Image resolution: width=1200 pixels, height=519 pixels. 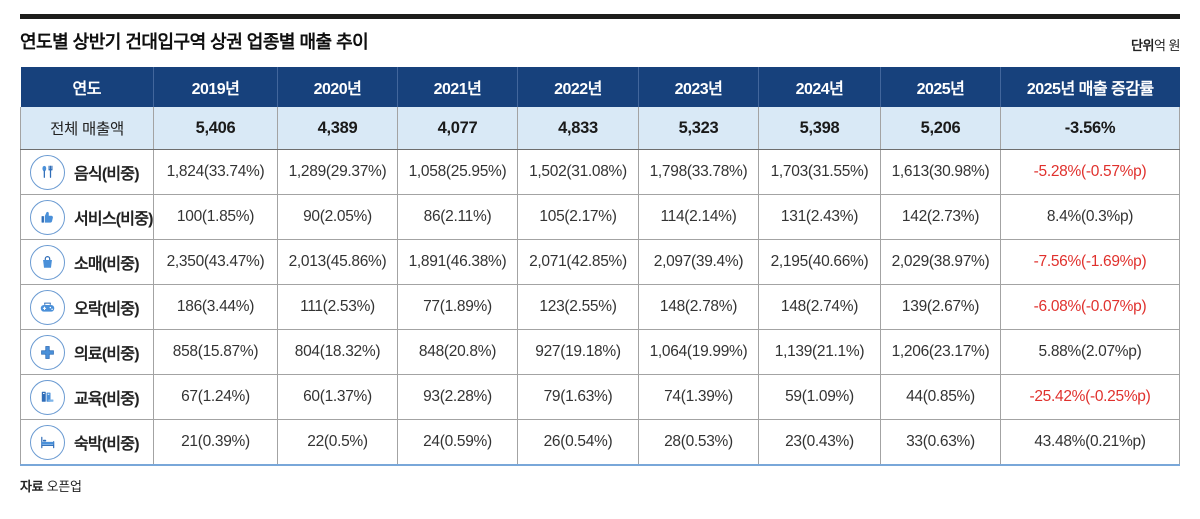 What do you see at coordinates (940, 307) in the screenshot?
I see `cell-value: 139(2.67%)` at bounding box center [940, 307].